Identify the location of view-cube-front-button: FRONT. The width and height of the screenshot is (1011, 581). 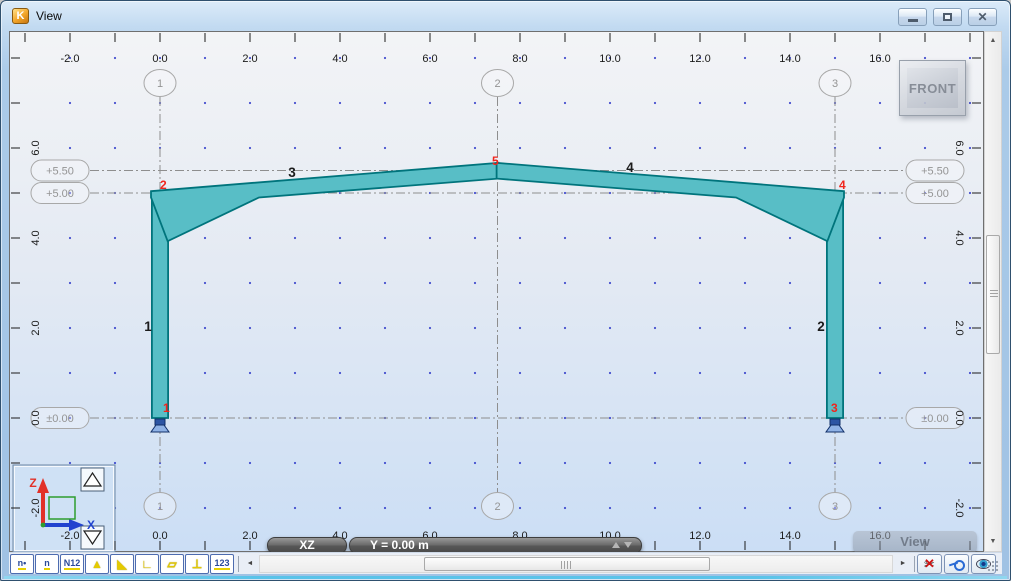
(932, 88).